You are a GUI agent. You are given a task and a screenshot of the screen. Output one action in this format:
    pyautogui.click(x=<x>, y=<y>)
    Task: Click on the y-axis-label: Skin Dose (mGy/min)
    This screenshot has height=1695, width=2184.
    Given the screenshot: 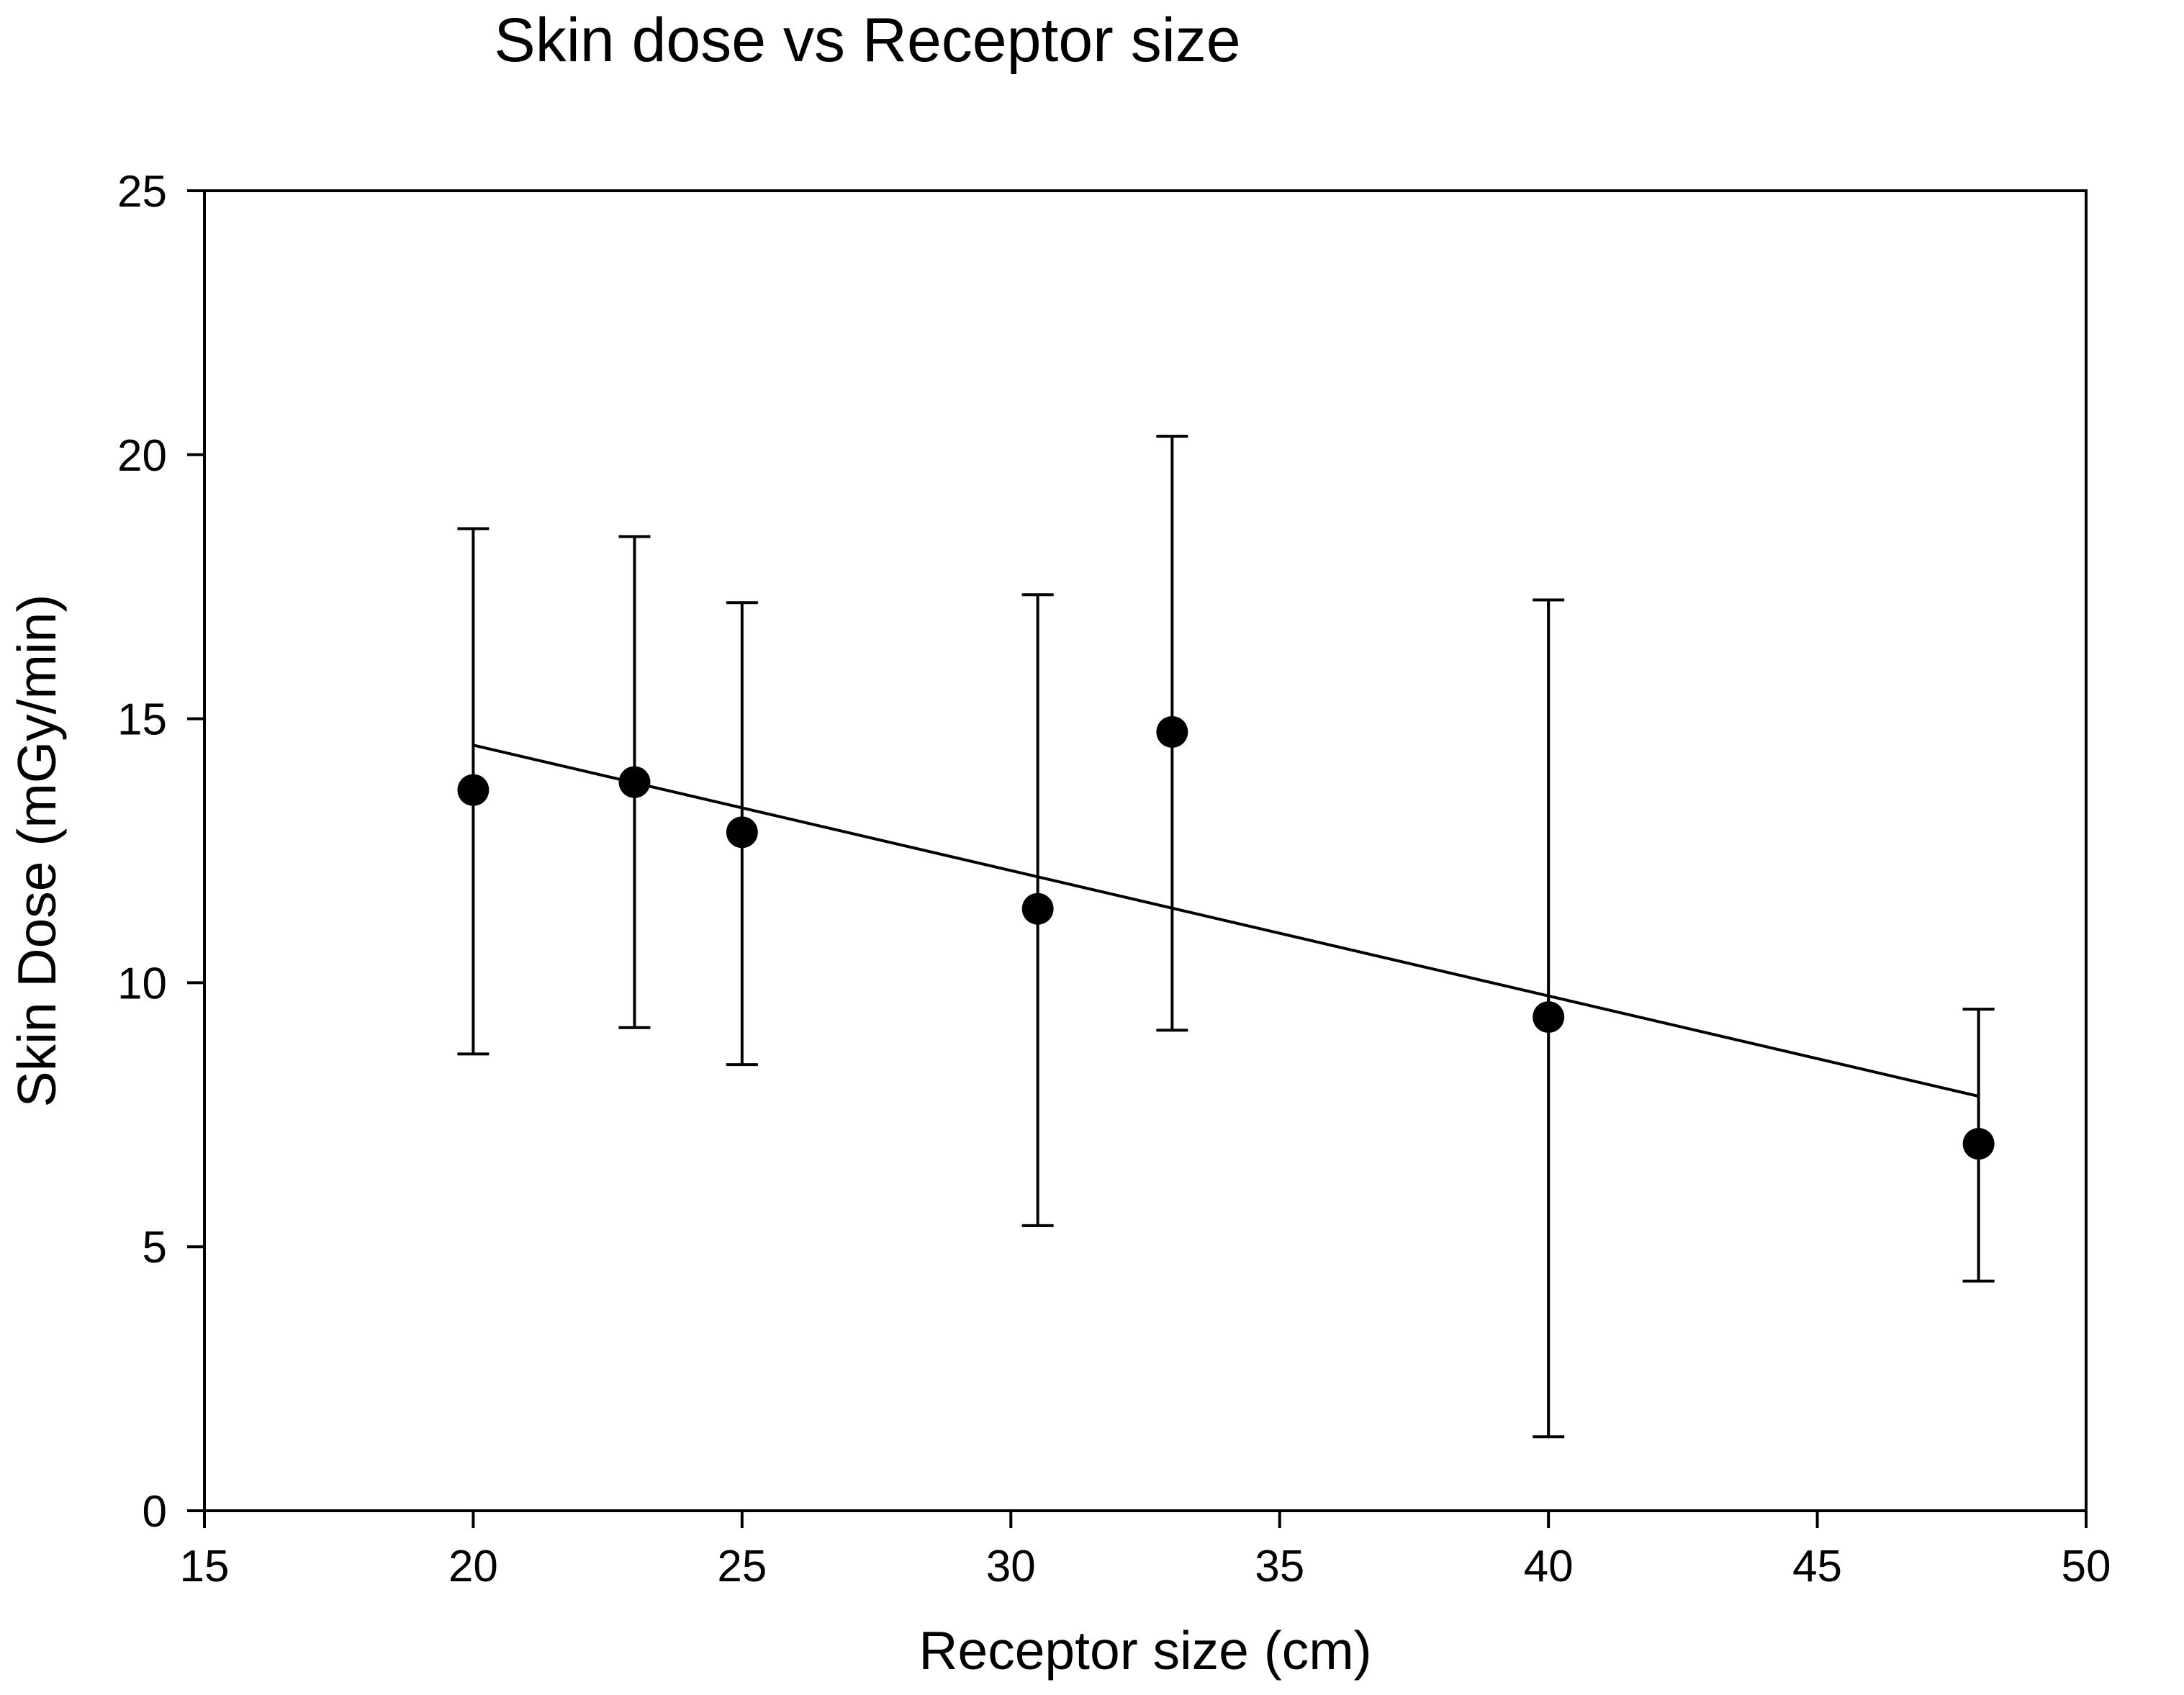 What is the action you would take?
    pyautogui.click(x=36, y=851)
    